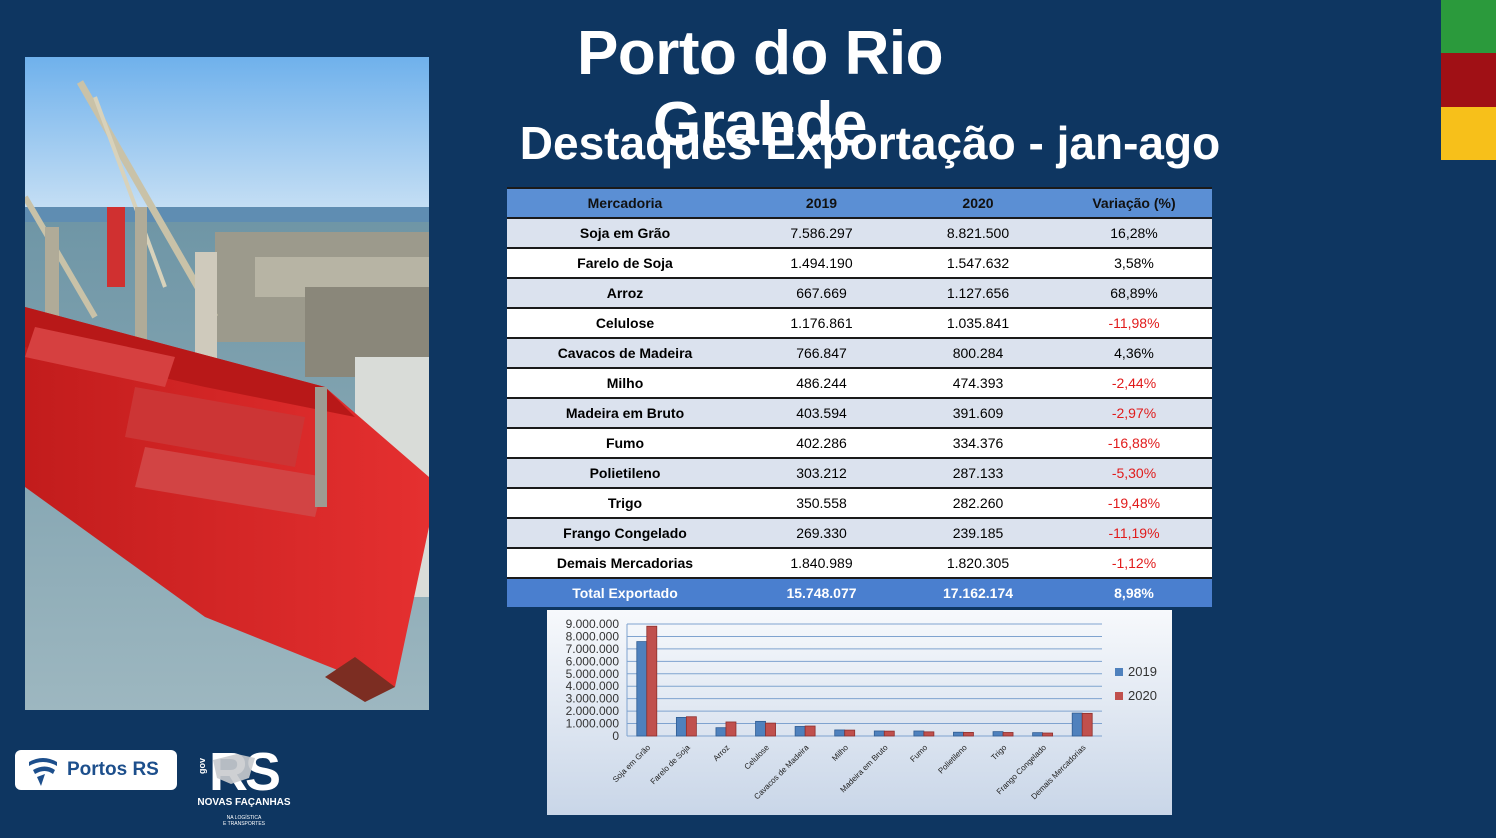 This screenshot has width=1496, height=838. I want to click on total-label: Total Exportado, so click(625, 592).